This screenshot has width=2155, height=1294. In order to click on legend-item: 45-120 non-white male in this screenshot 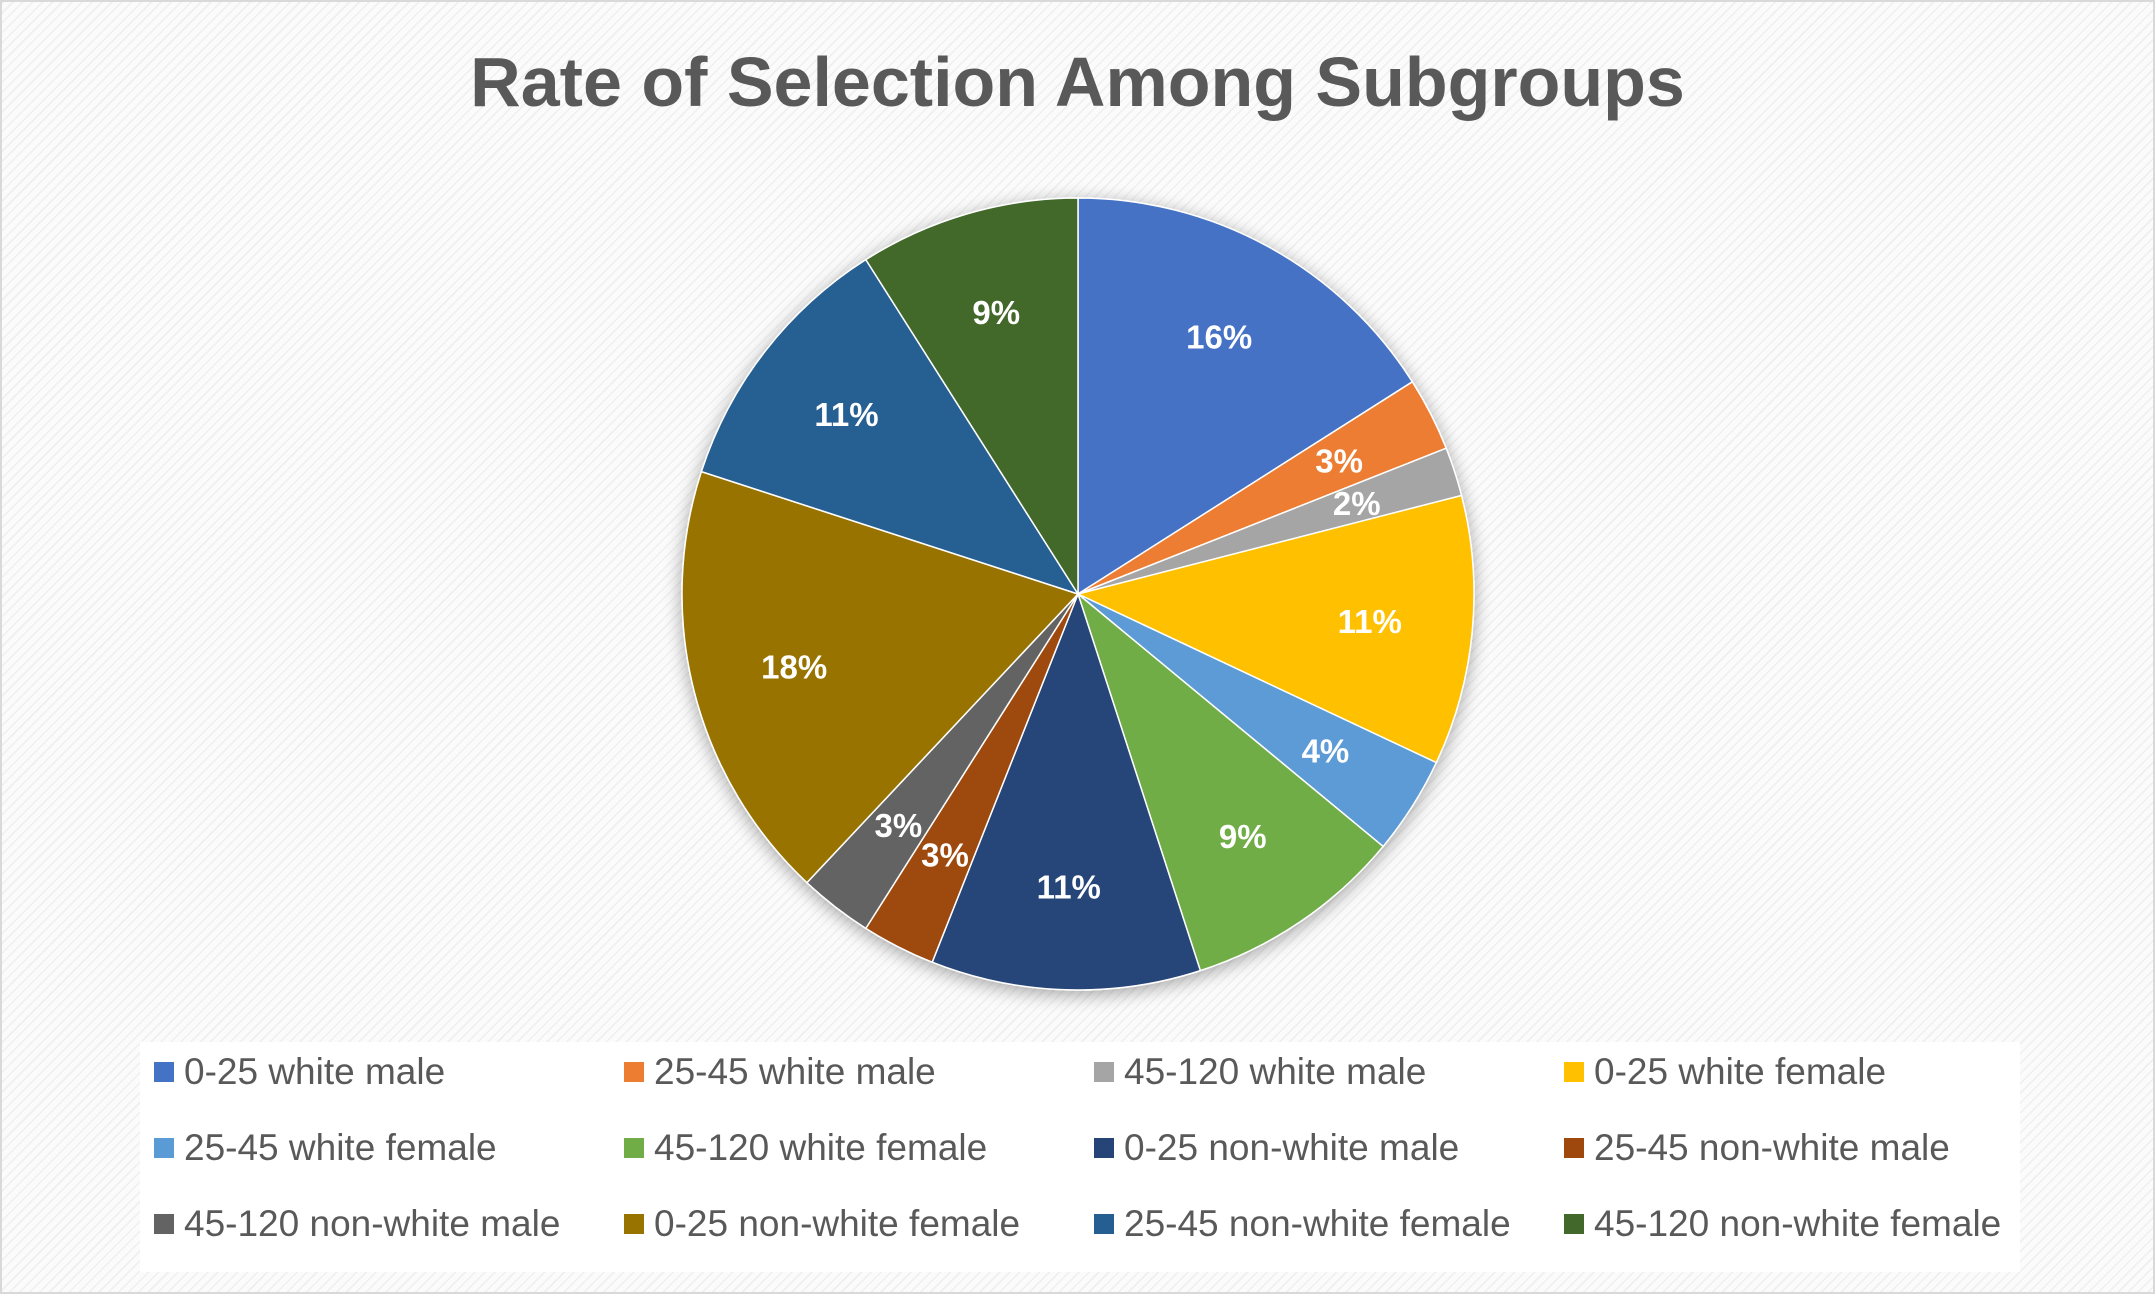, I will do `click(357, 1224)`.